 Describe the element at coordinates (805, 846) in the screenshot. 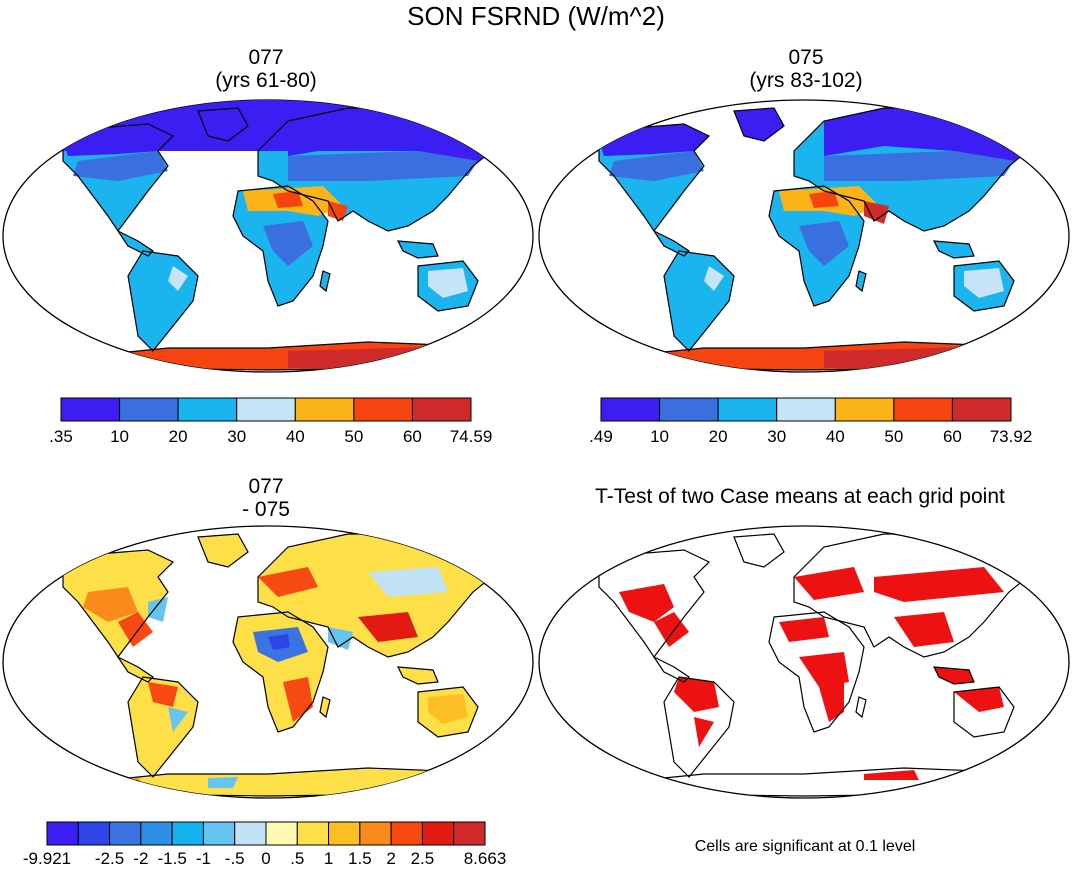

I see `significance-footnote: Cells are significant at 0.1 level` at that location.